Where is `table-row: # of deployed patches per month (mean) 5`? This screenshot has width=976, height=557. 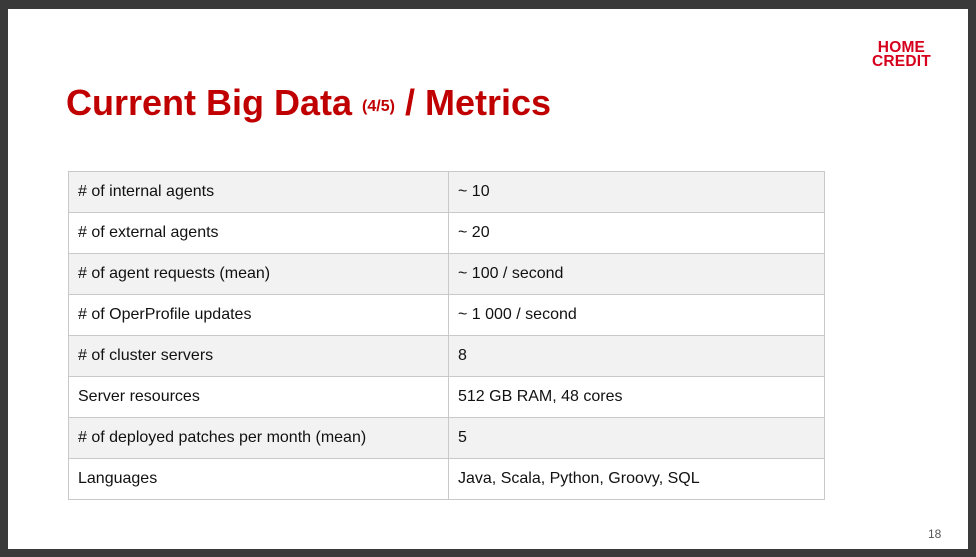 table-row: # of deployed patches per month (mean) 5 is located at coordinates (446, 438).